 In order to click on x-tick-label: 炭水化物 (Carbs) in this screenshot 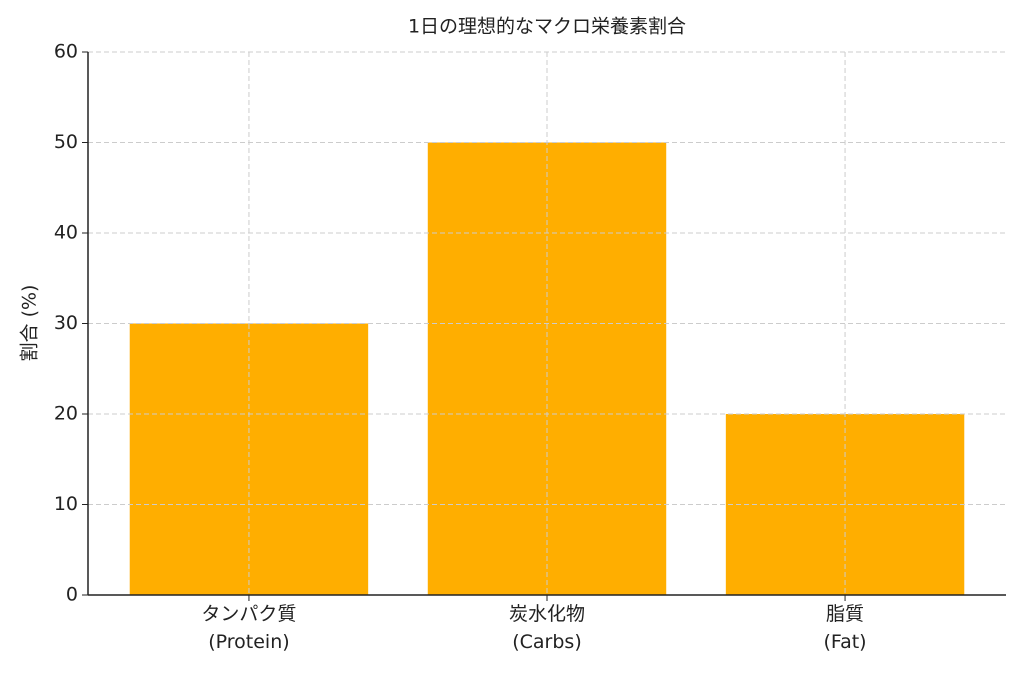, I will do `click(546, 628)`.